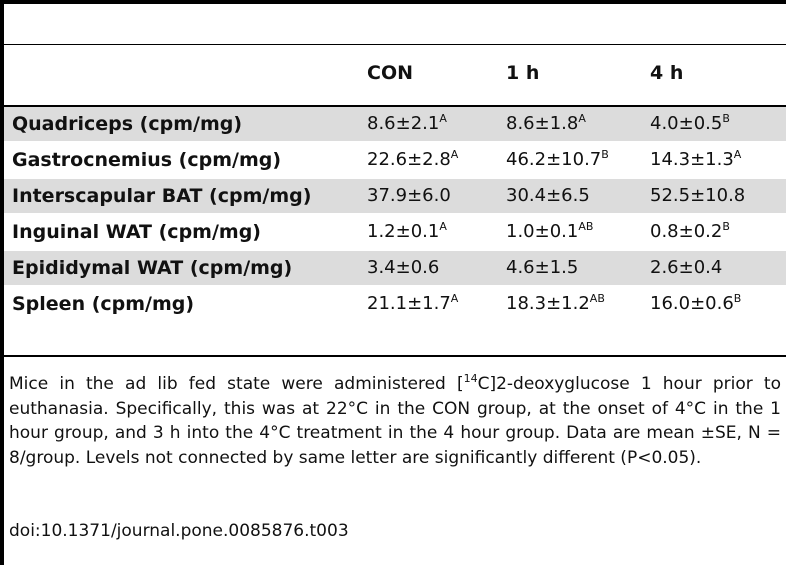  Describe the element at coordinates (550, 231) in the screenshot. I see `cell-1h: 1.0±0.1AB` at that location.